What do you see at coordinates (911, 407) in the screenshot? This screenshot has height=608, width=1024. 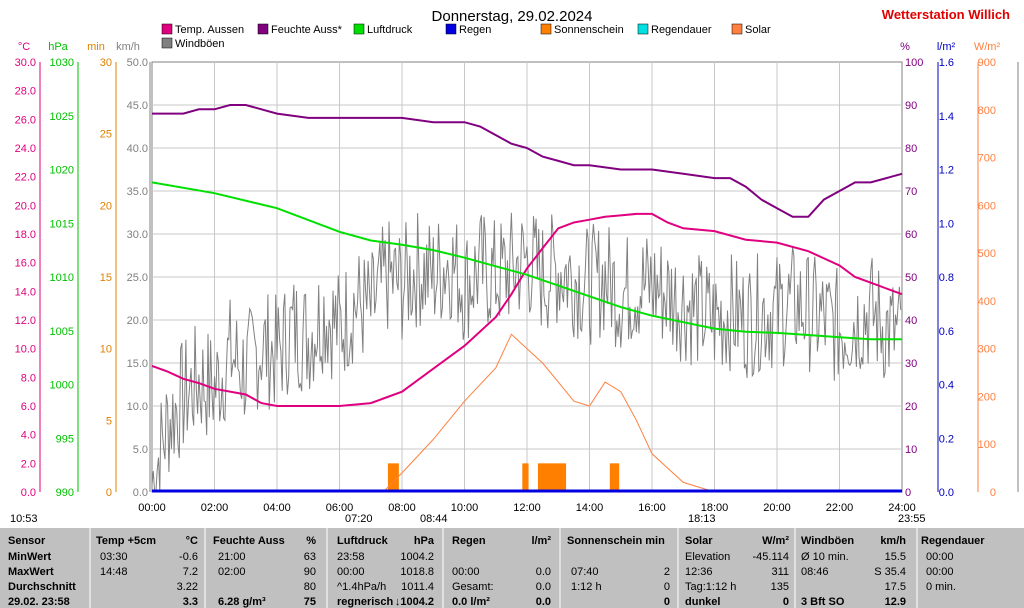 I see `axis-4-tick-8: 20` at bounding box center [911, 407].